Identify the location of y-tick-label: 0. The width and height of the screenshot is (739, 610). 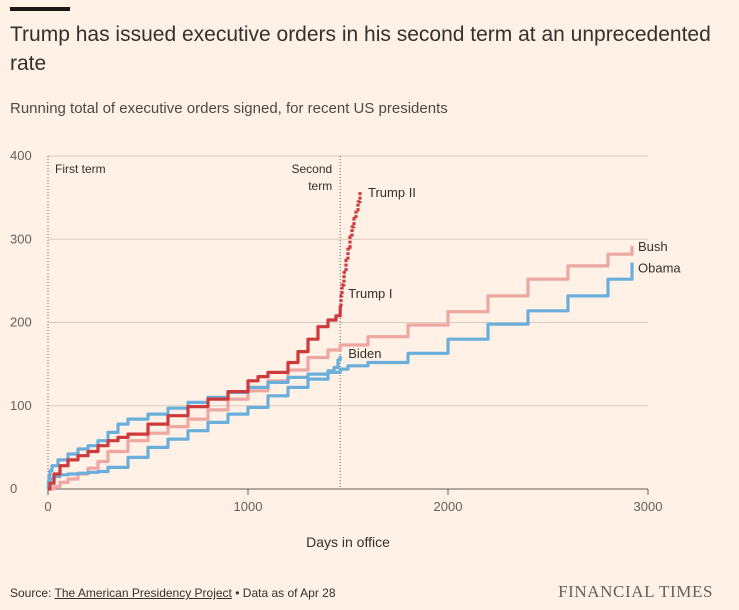
(13, 488).